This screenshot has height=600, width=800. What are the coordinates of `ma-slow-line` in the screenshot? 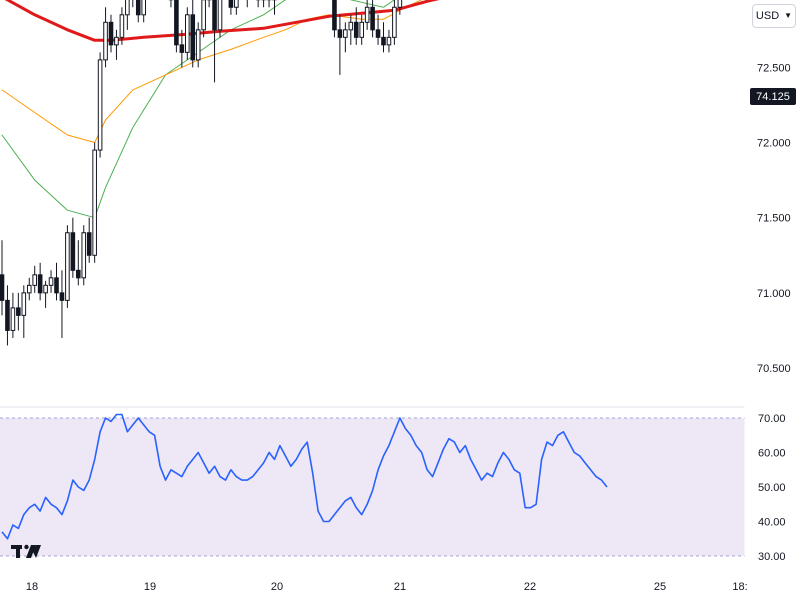 It's located at (222, 21).